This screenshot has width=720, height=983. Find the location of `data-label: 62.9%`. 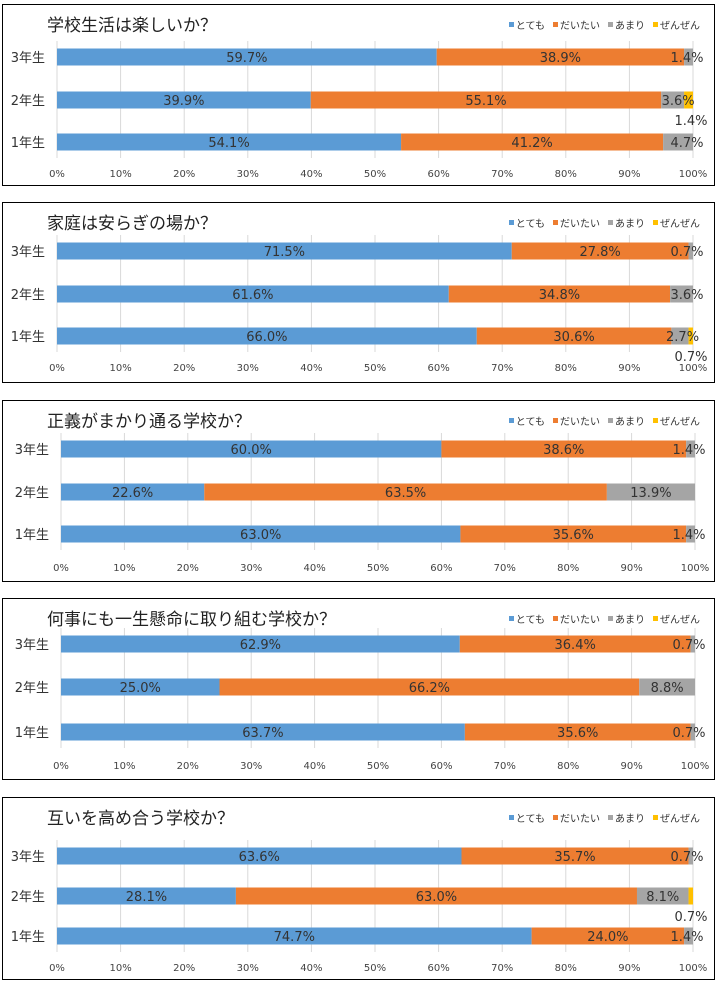

data-label: 62.9% is located at coordinates (260, 645).